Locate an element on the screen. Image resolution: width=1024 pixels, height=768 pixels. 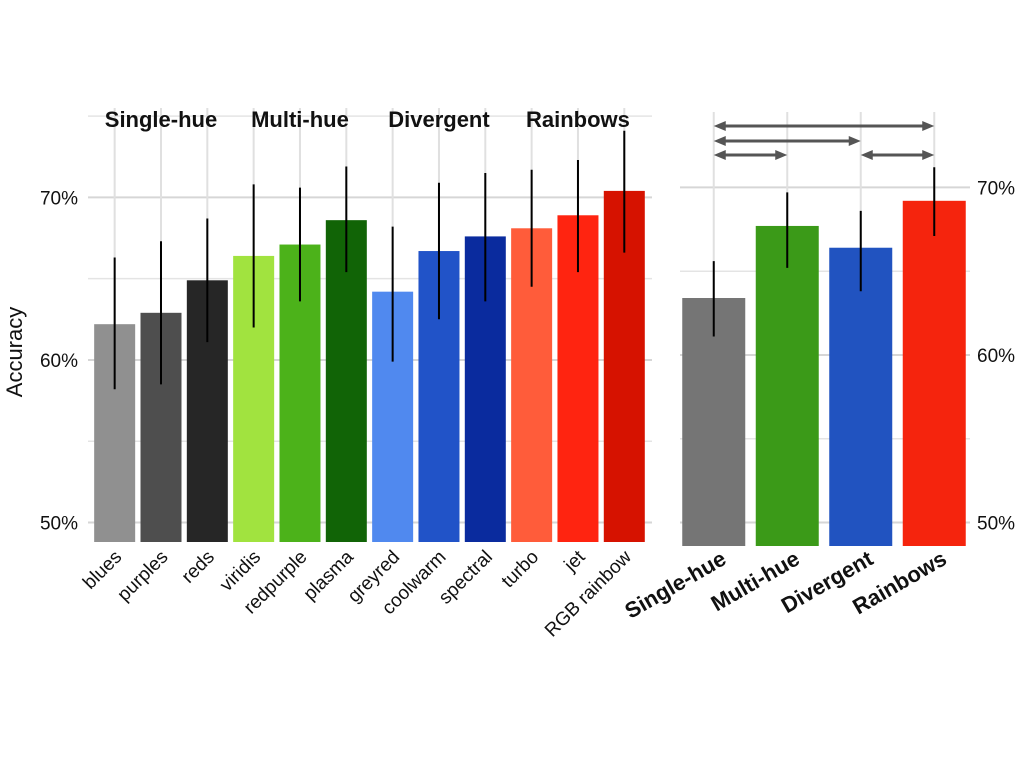
comparison-arrows is located at coordinates (824, 140).